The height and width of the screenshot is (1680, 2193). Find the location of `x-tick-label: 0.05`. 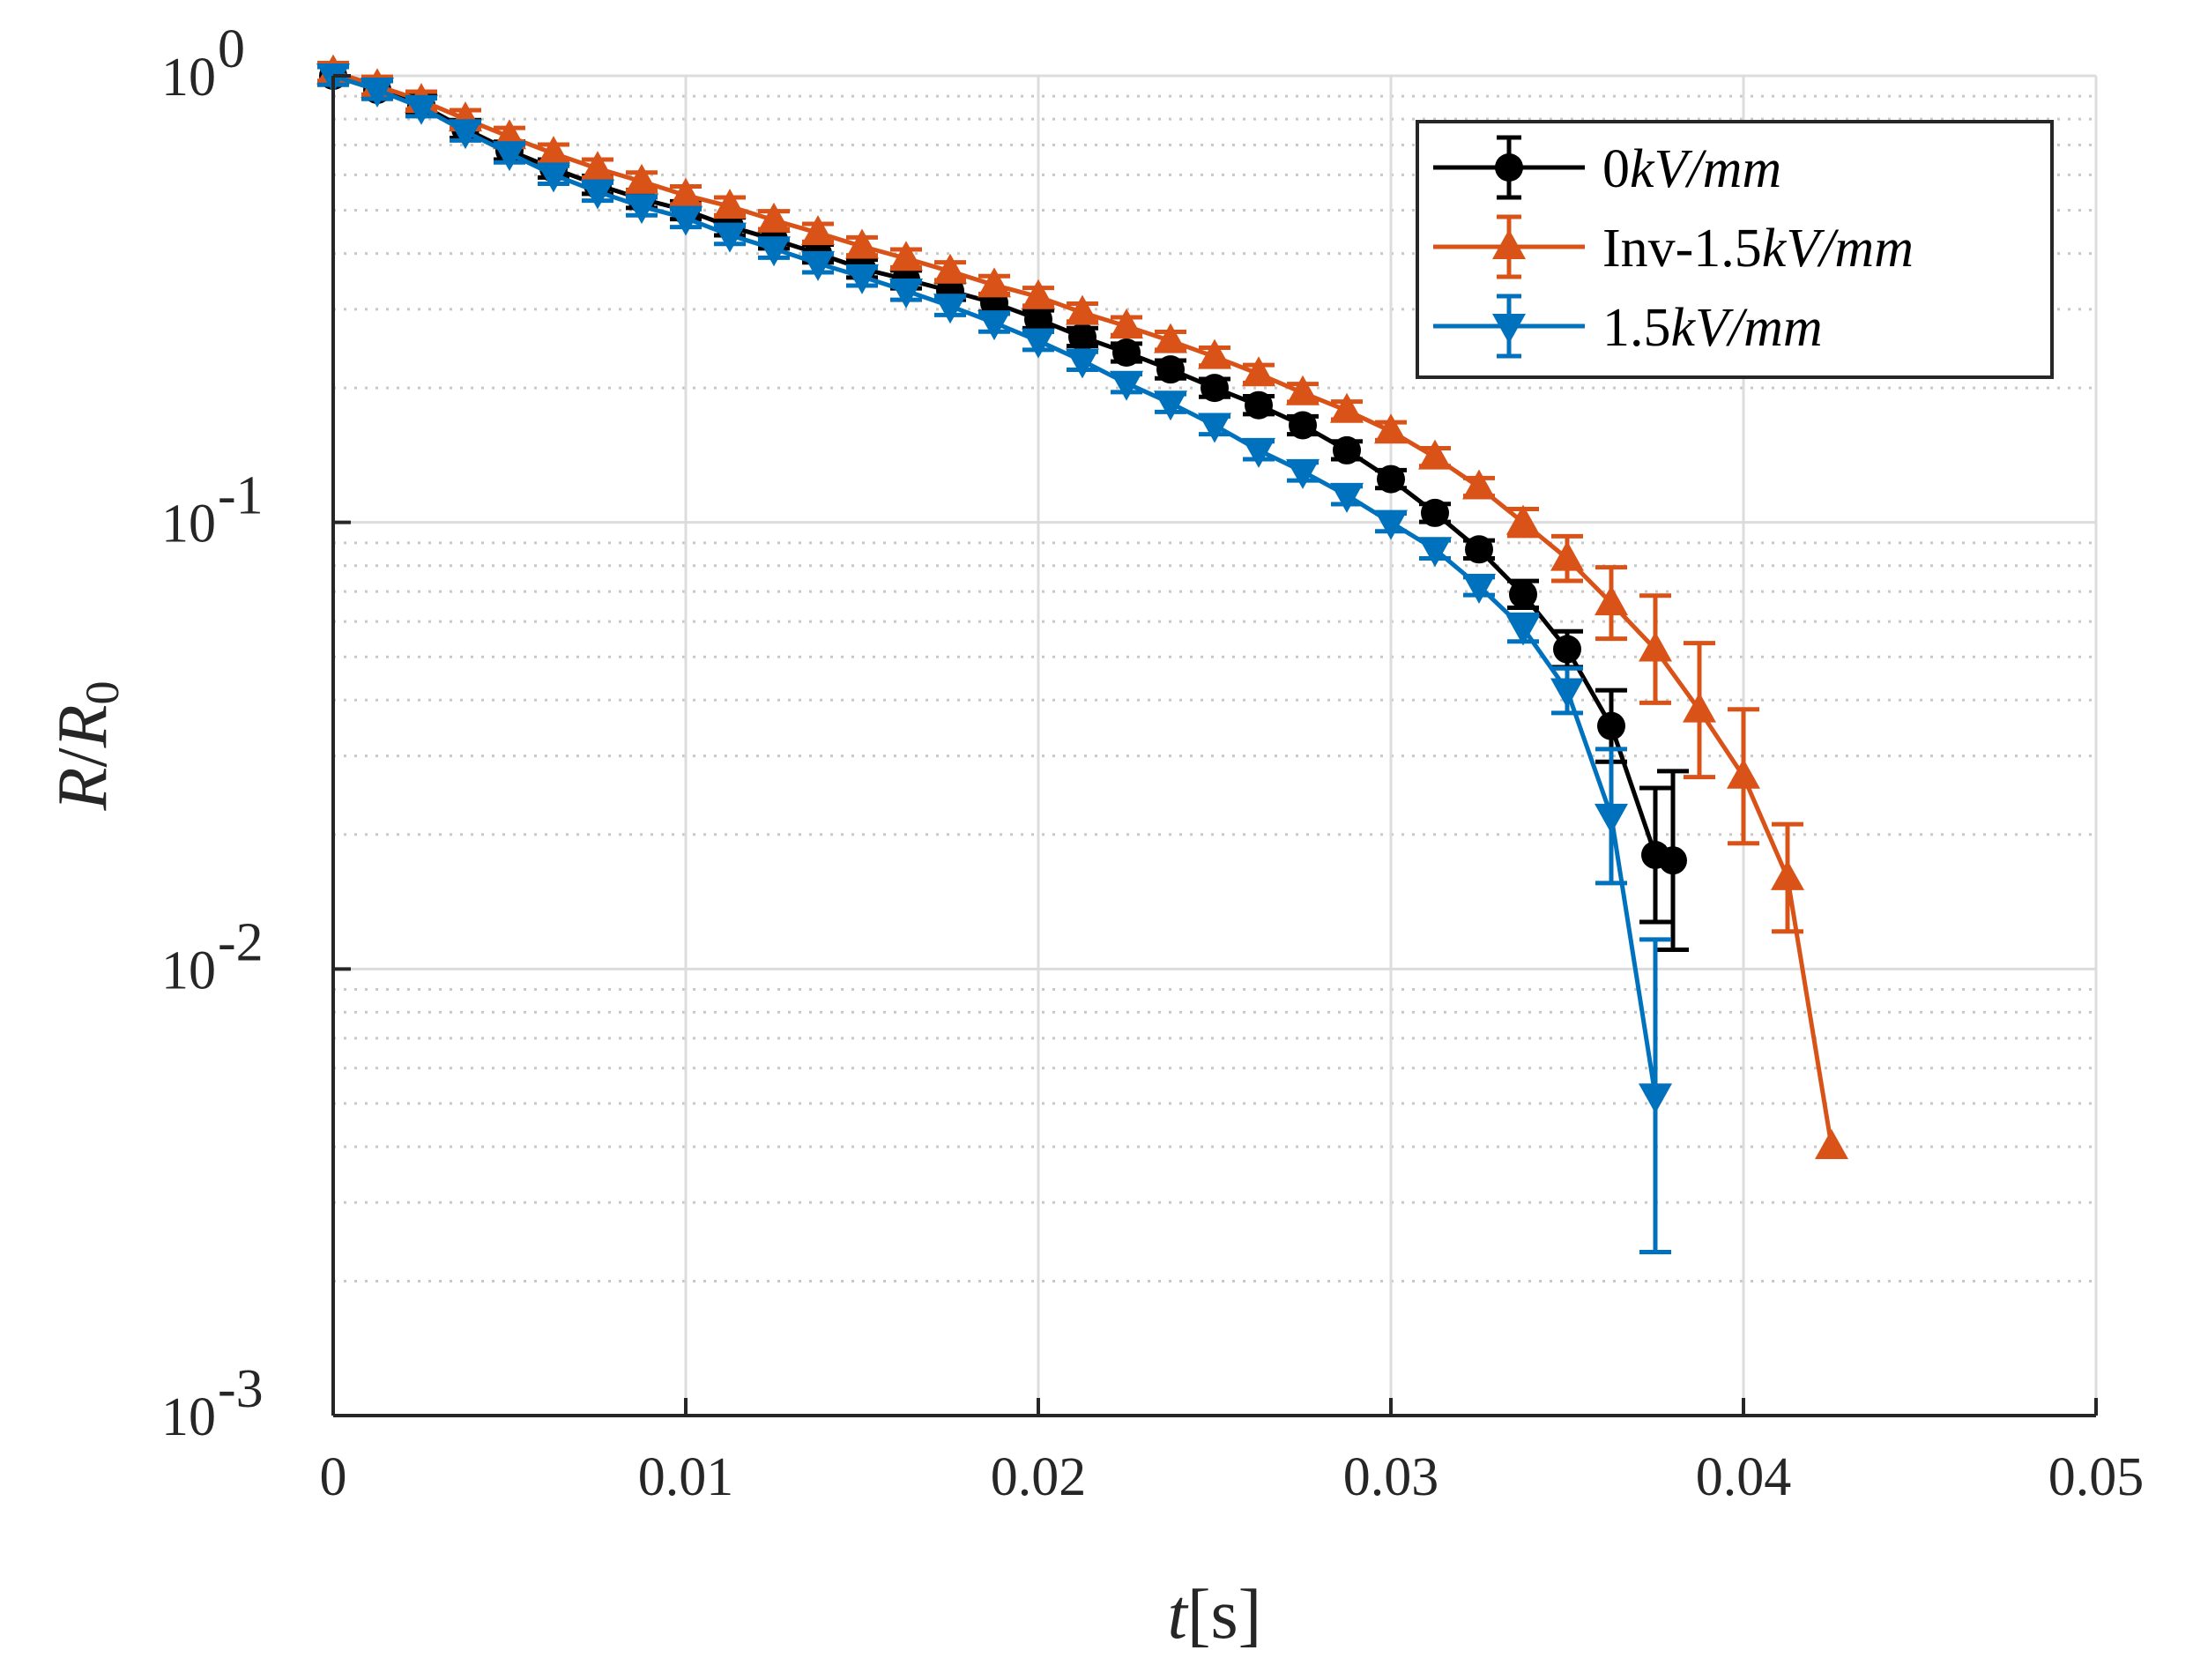

x-tick-label: 0.05 is located at coordinates (2097, 1477).